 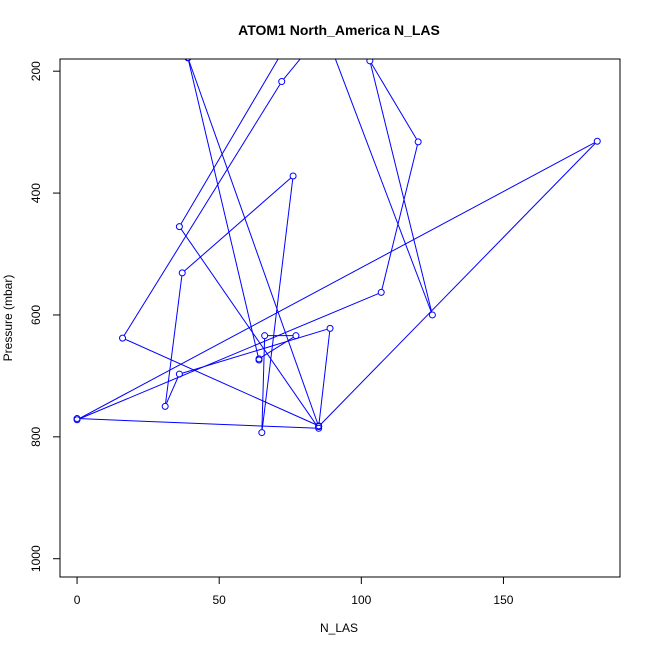 I want to click on y-tick-label: 200, so click(x=36, y=71).